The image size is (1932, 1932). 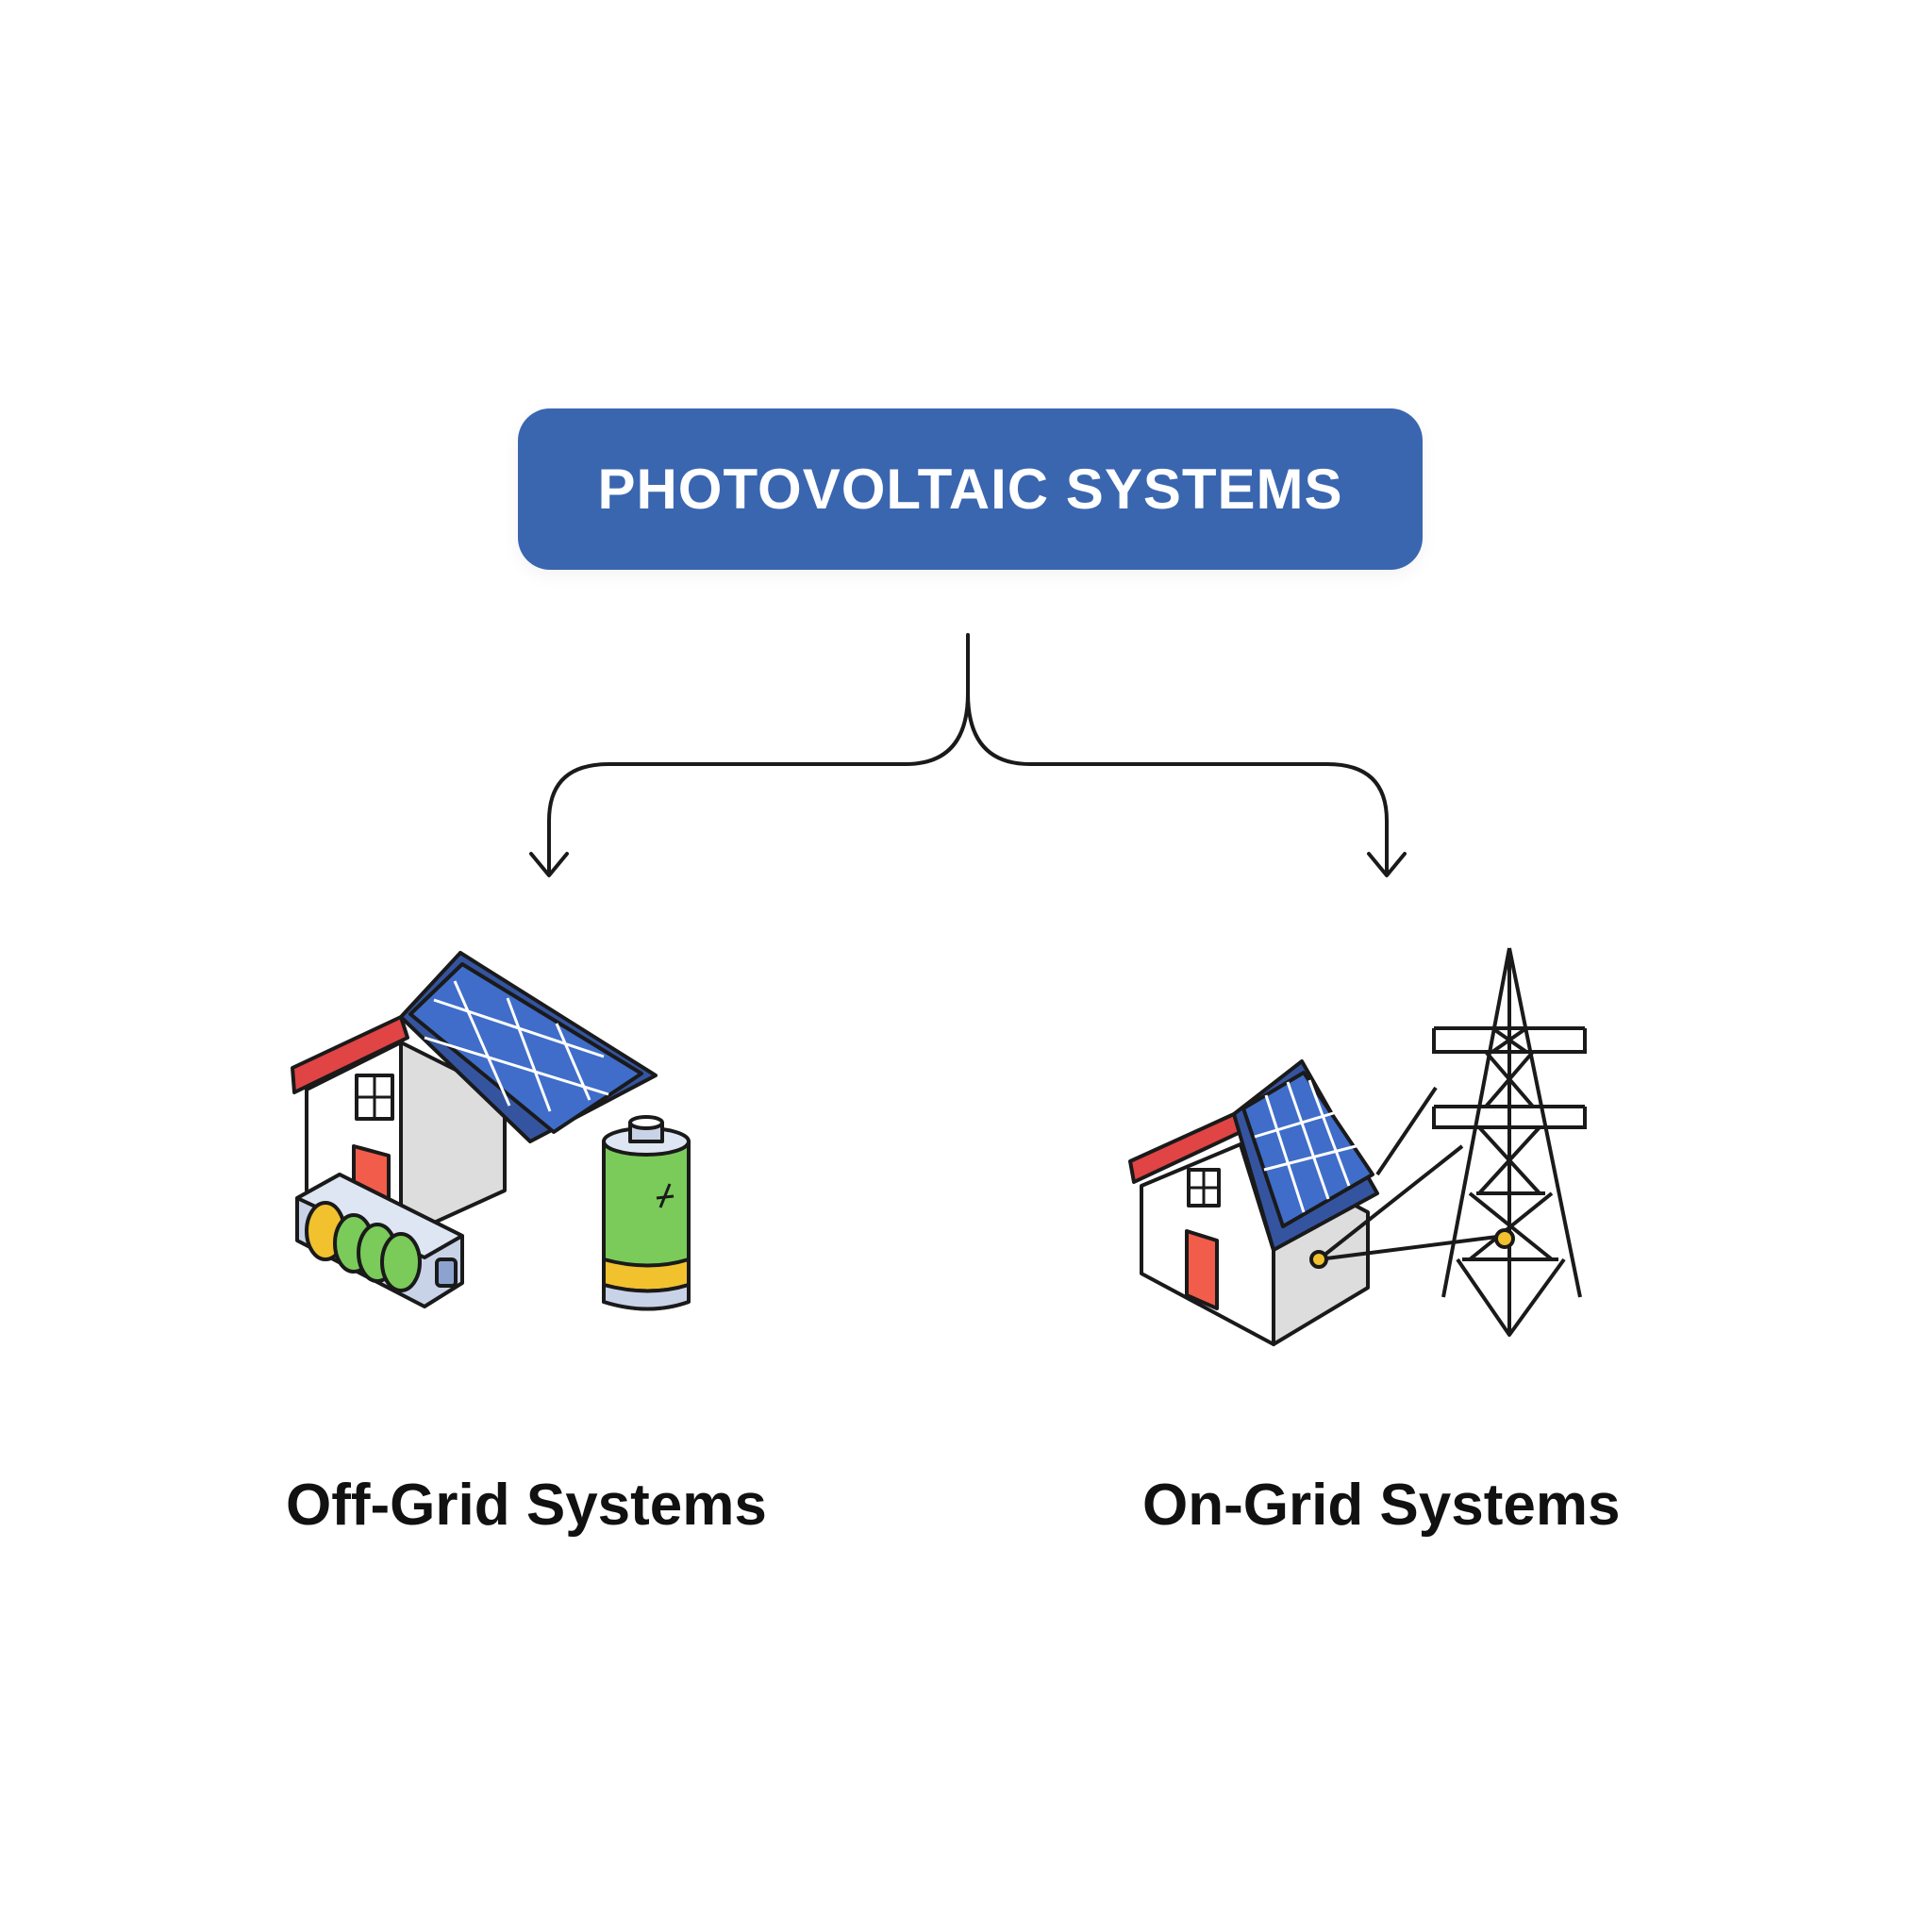 I want to click on arrowhead-right, so click(x=1387, y=865).